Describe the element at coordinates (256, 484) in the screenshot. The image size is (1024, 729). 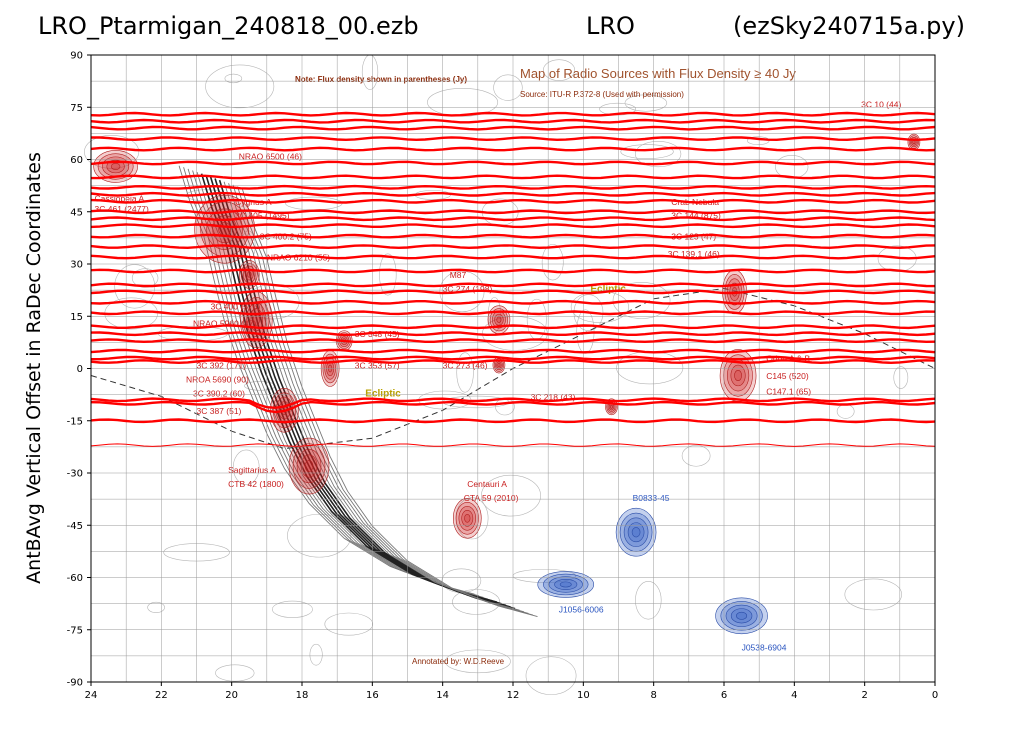
I see `source-label: CTB 42 (1800)` at that location.